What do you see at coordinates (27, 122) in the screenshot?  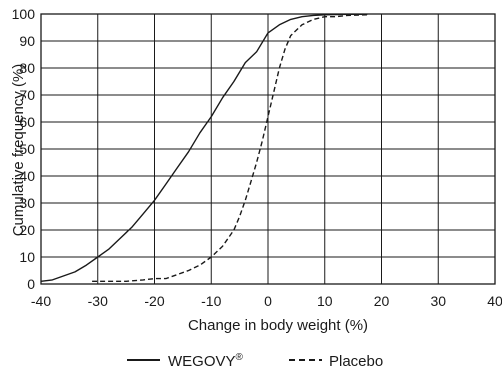 I see `y-tick-label: 60` at bounding box center [27, 122].